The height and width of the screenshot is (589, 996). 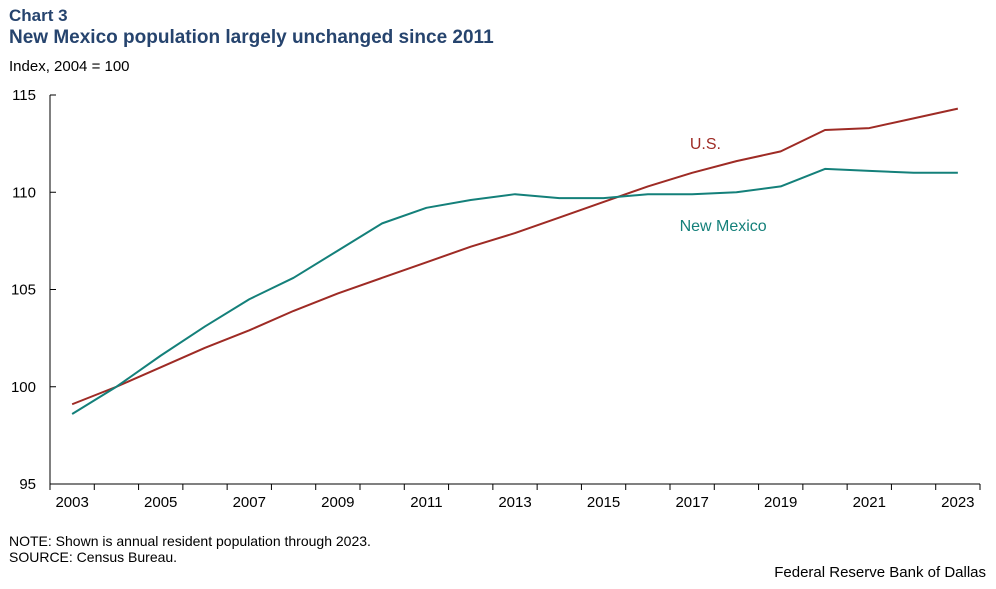 What do you see at coordinates (880, 572) in the screenshot?
I see `publisher-credit: Federal Reserve Bank of Dallas` at bounding box center [880, 572].